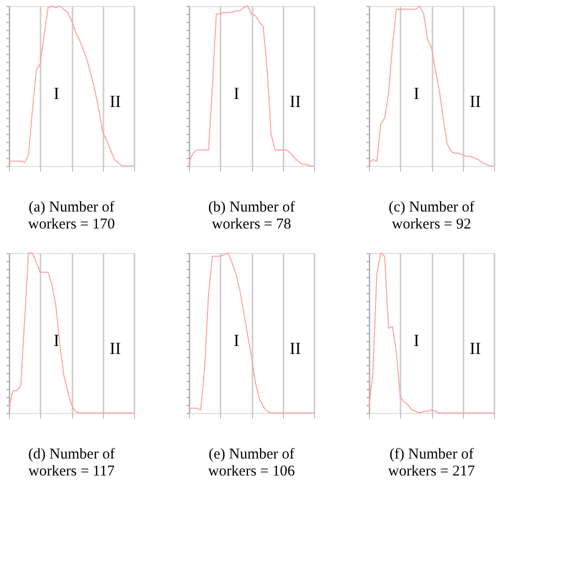 This screenshot has width=577, height=575. What do you see at coordinates (432, 463) in the screenshot?
I see `text: (f) Number of workers = 217` at bounding box center [432, 463].